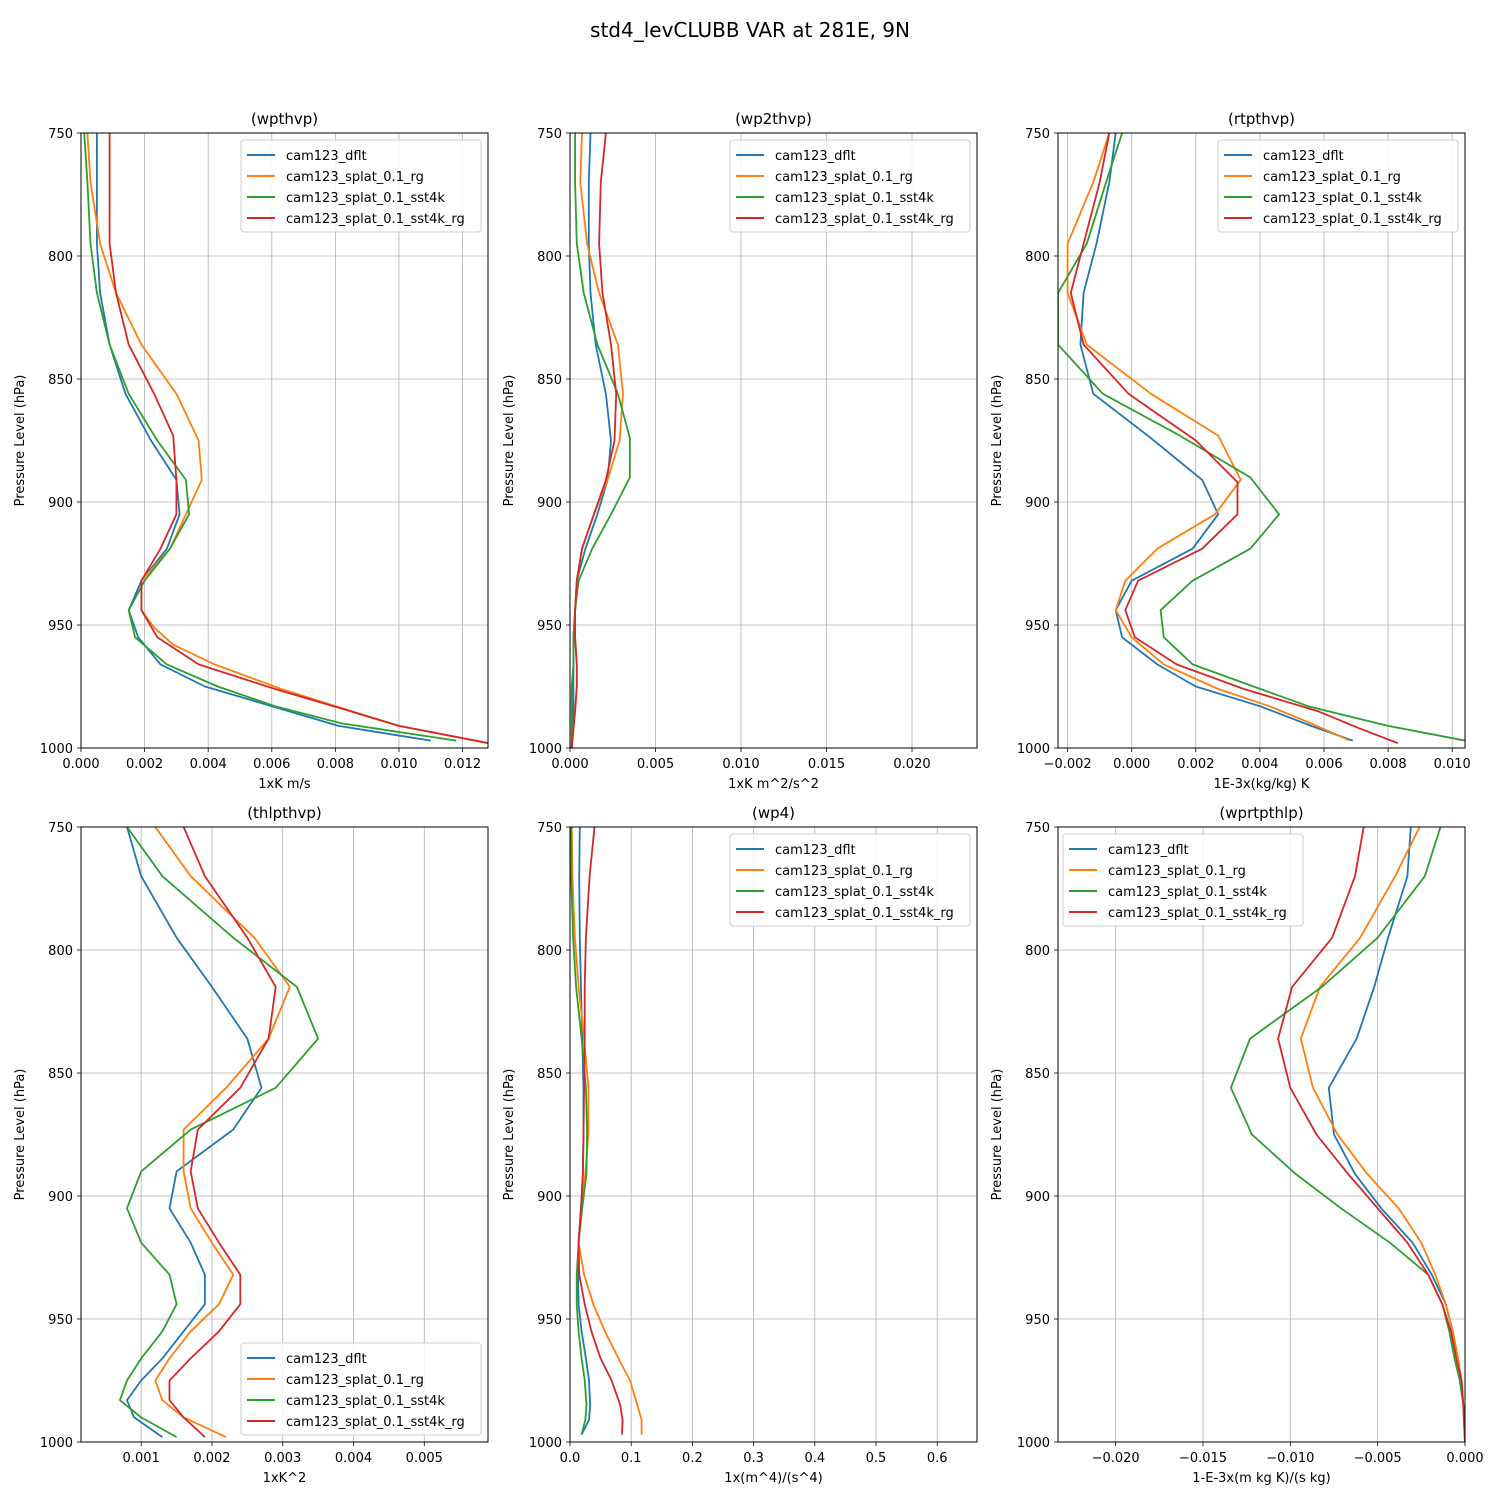 The width and height of the screenshot is (1500, 1500). I want to click on x-tick-label: 0.010, so click(398, 764).